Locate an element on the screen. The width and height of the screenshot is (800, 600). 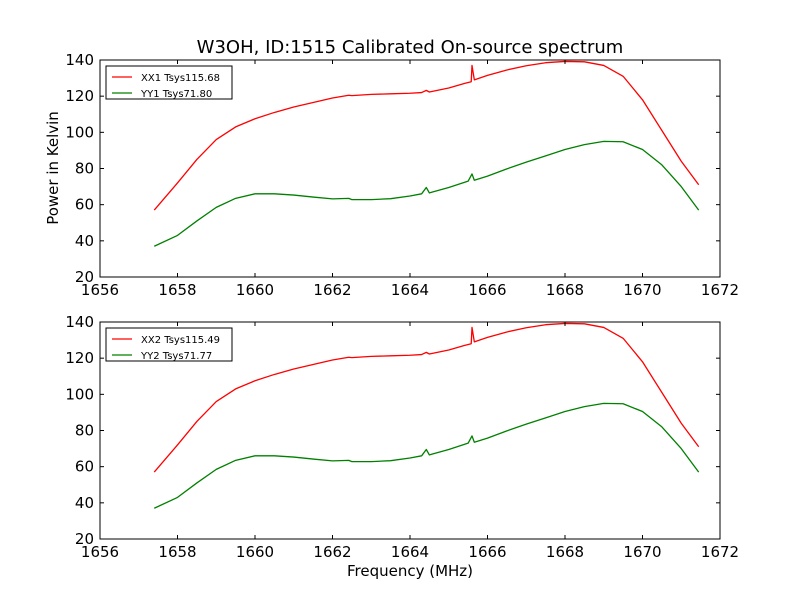
legend: XX1 Tsys115.68 YY1 Tsys71.80 is located at coordinates (169, 82).